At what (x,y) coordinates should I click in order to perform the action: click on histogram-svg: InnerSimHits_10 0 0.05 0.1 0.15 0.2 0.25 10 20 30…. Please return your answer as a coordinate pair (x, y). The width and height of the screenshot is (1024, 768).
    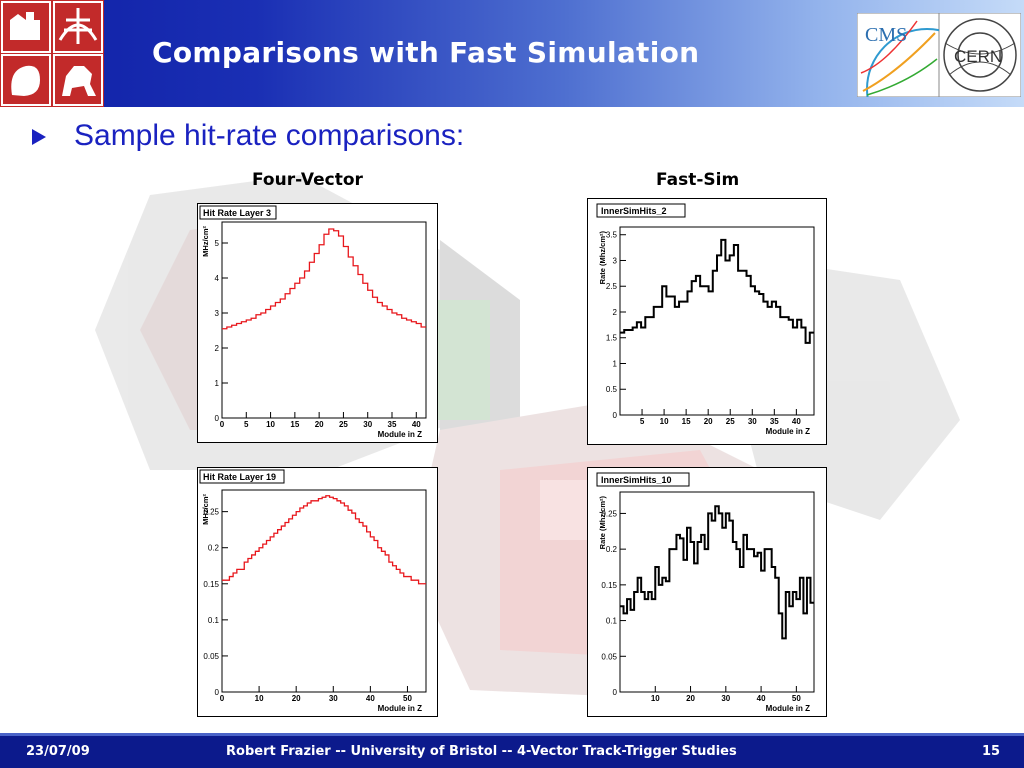
    Looking at the image, I should click on (705, 592).